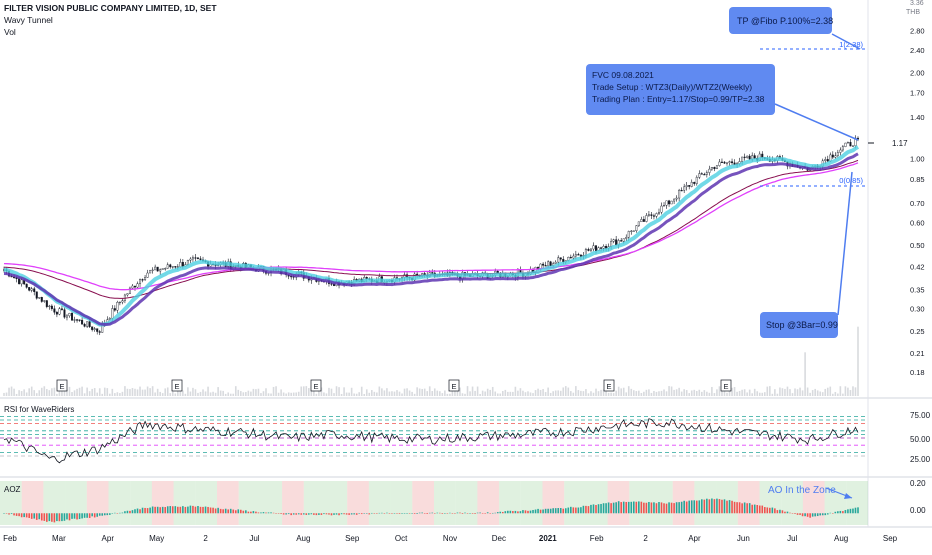 The height and width of the screenshot is (555, 932). I want to click on setup-callout, so click(680, 89).